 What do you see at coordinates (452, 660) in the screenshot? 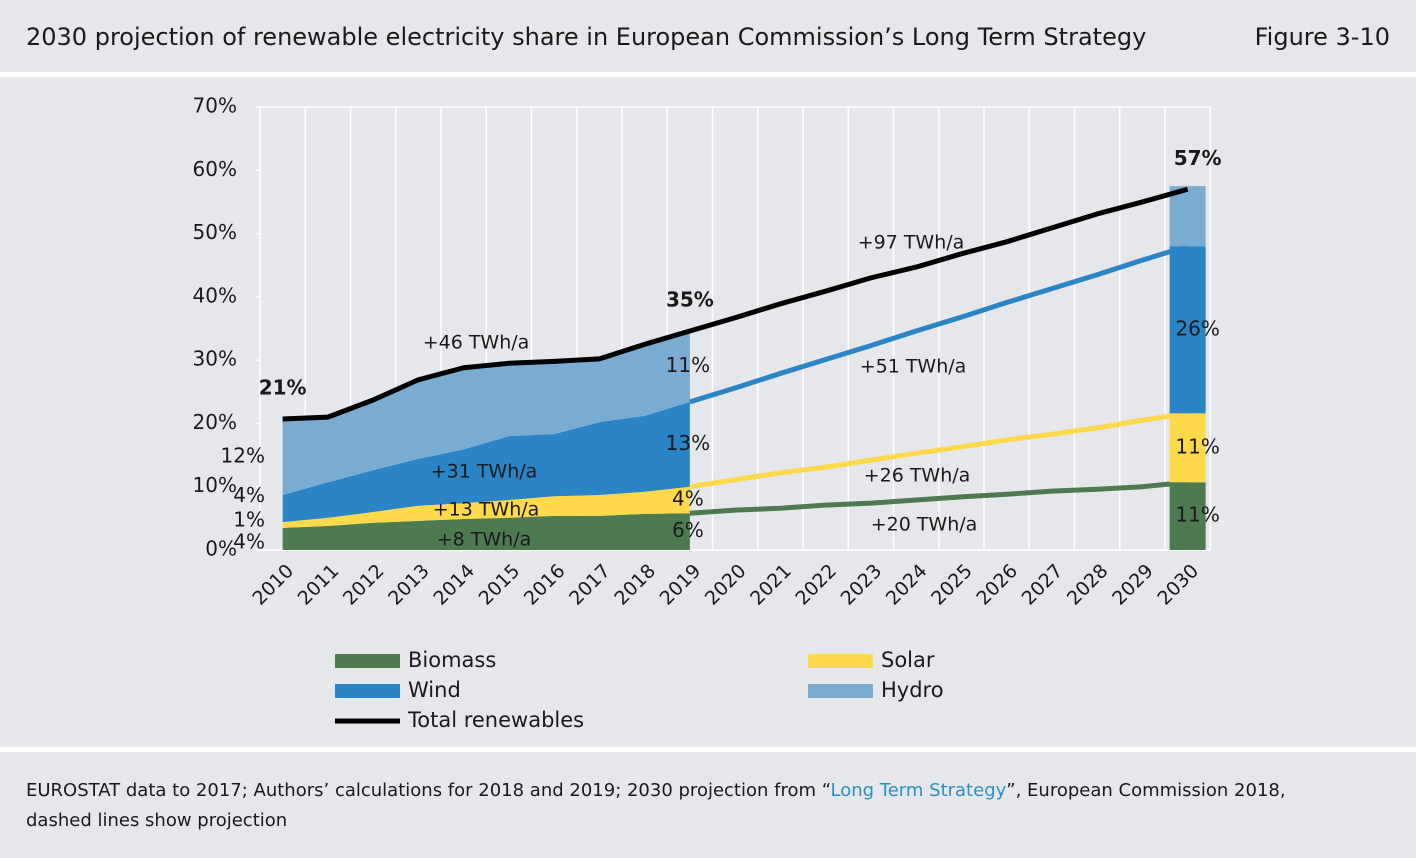
I see `legend-label: Biomass` at bounding box center [452, 660].